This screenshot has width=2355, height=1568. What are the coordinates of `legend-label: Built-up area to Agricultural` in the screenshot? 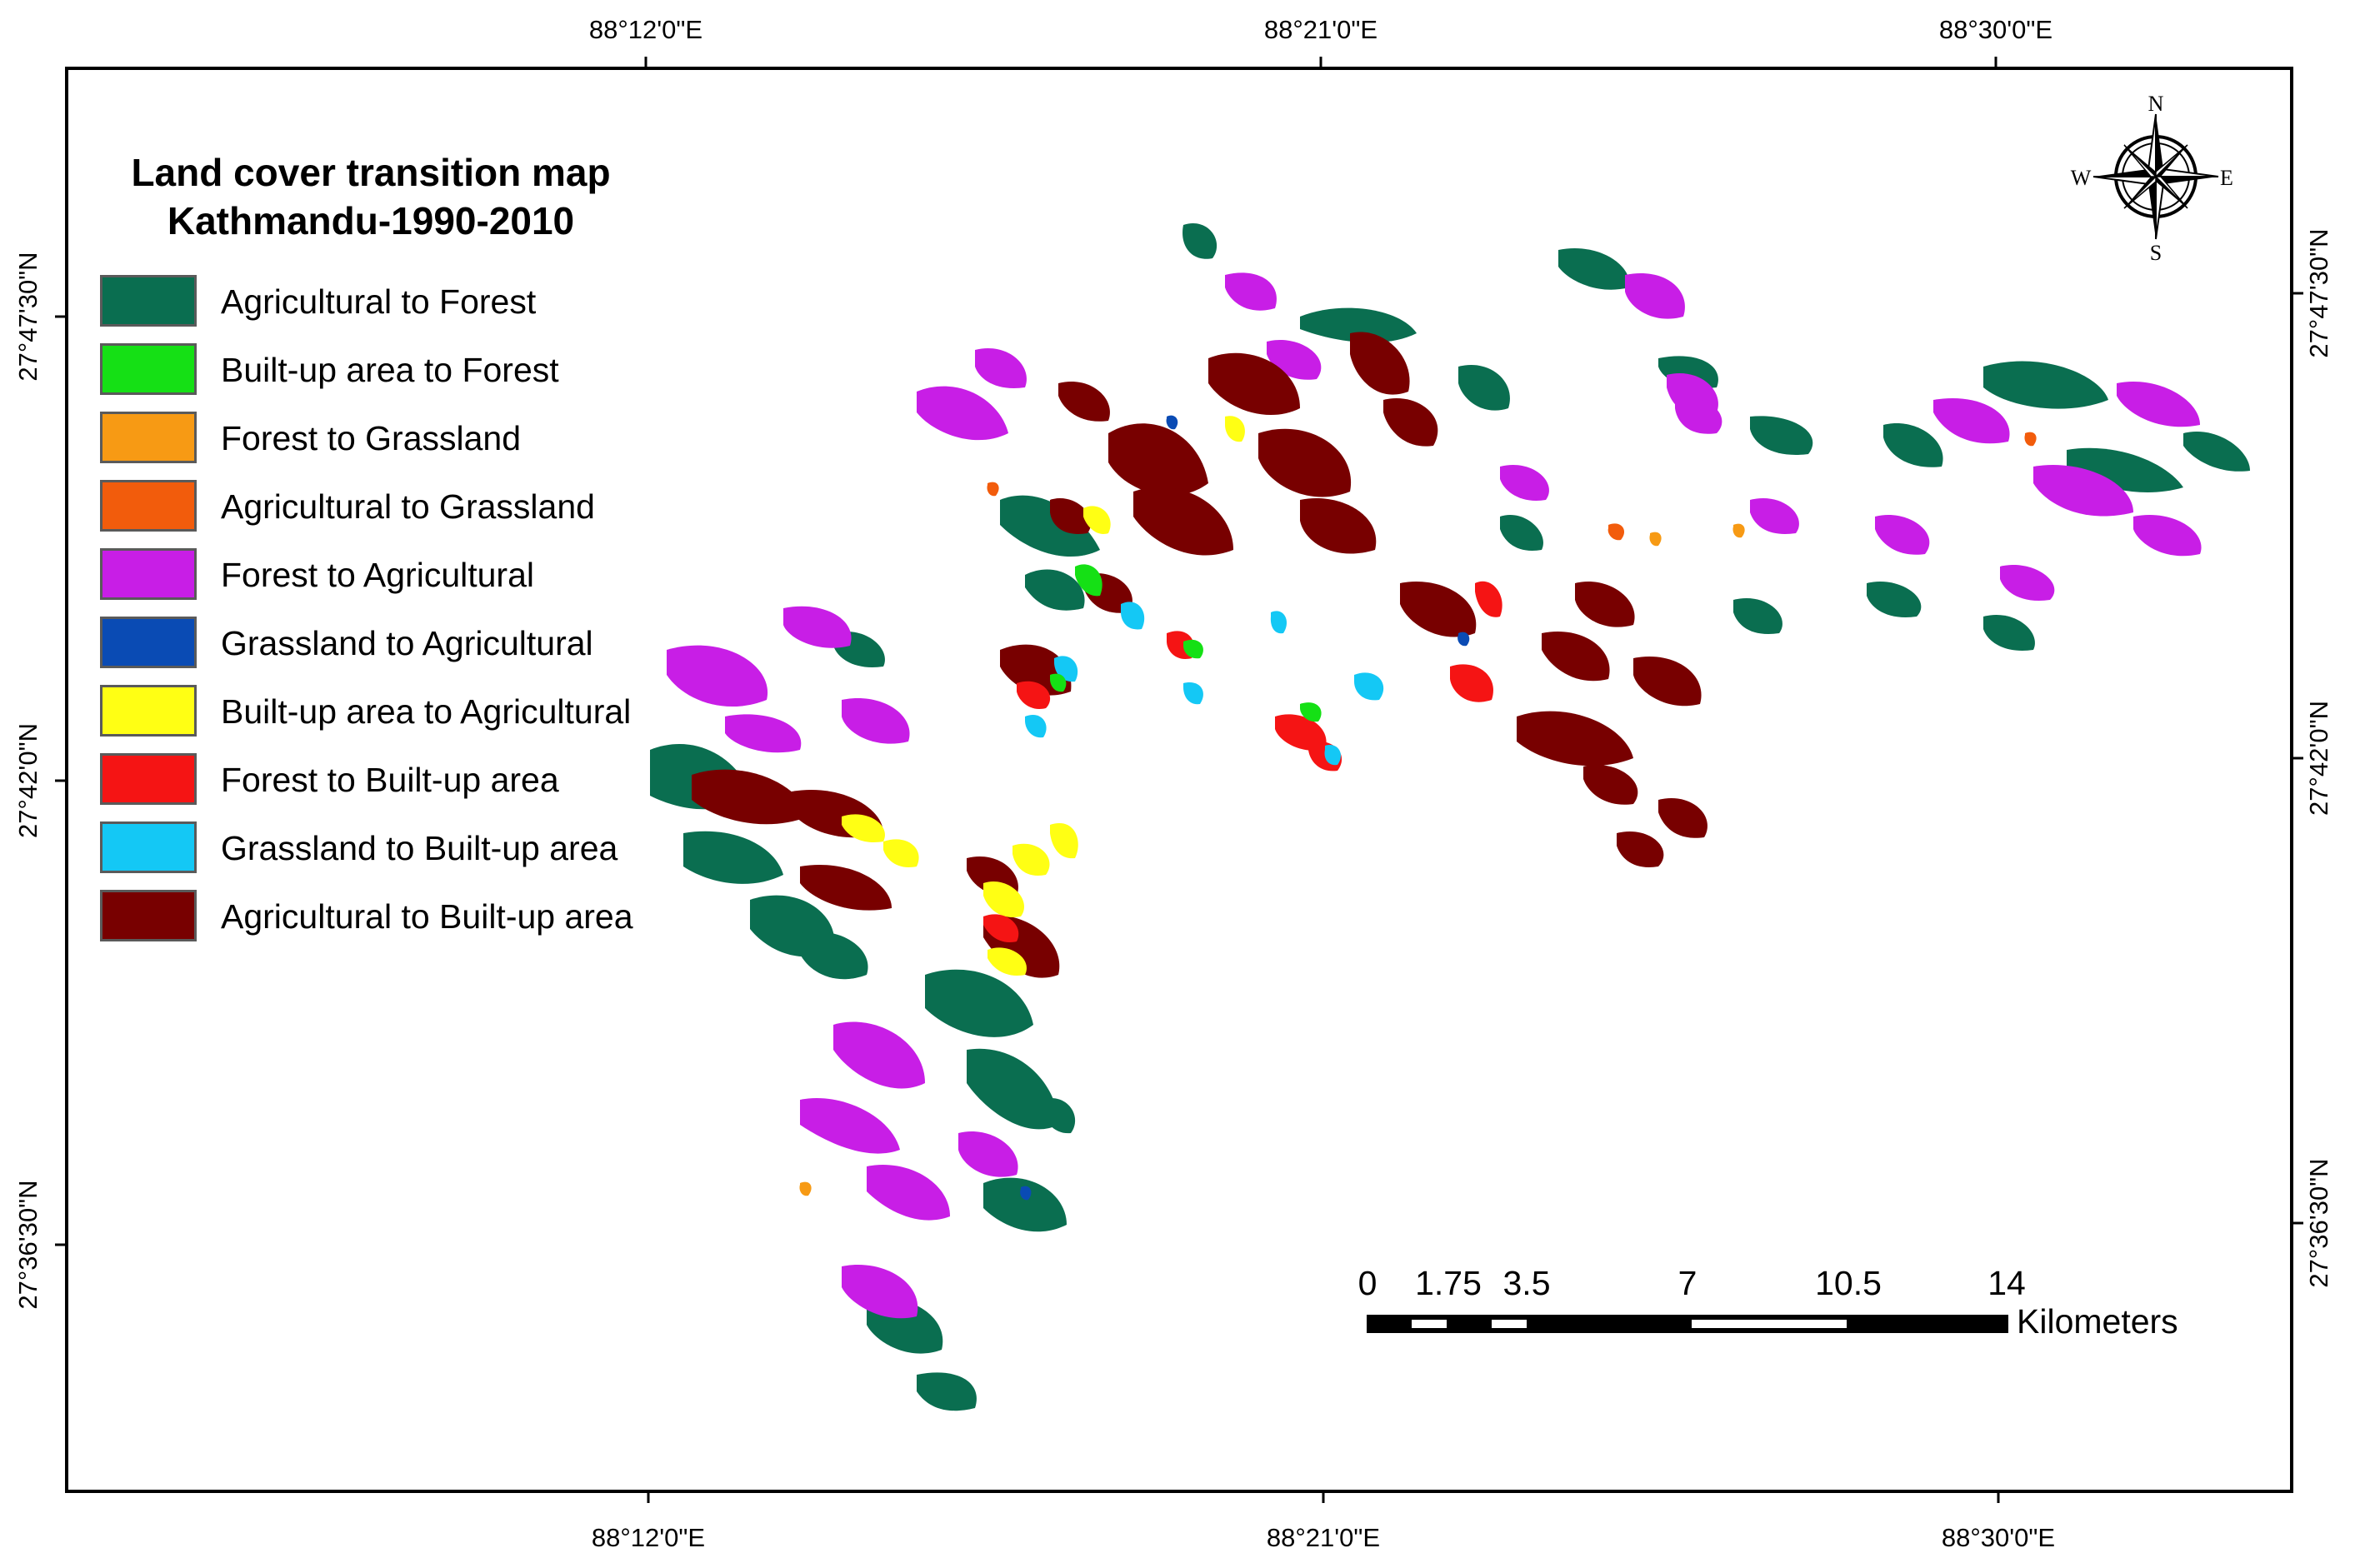 It's located at (426, 711).